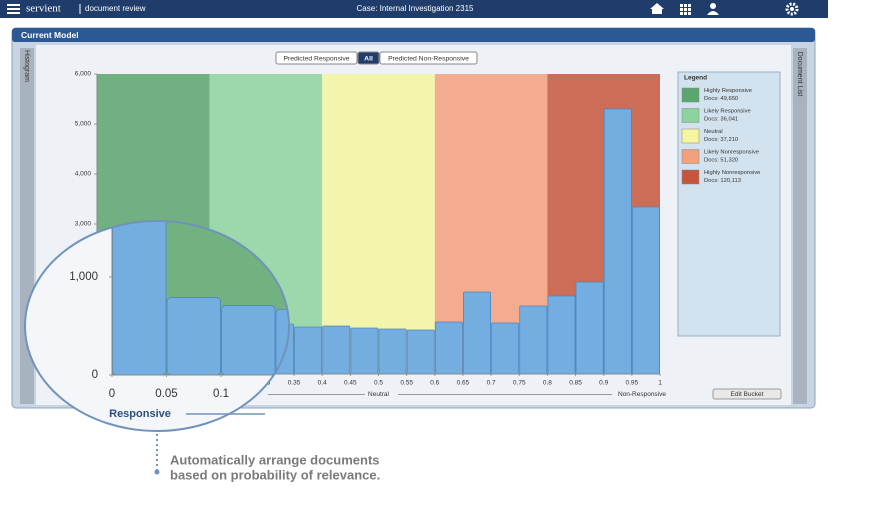 Image resolution: width=890 pixels, height=505 pixels. I want to click on legend-docs: Docs: 51,320, so click(721, 161).